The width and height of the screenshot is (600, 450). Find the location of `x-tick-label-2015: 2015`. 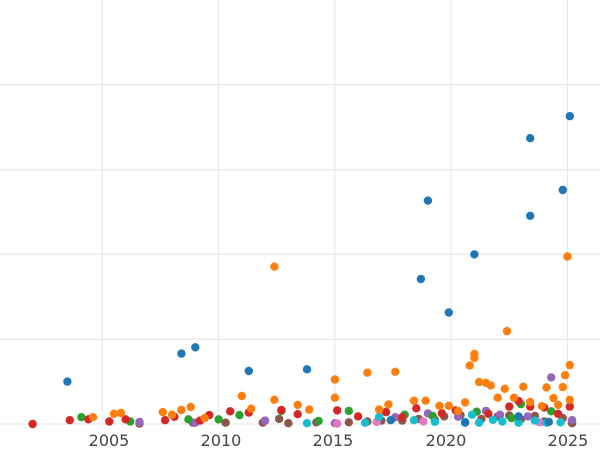

x-tick-label-2015: 2015 is located at coordinates (333, 440).